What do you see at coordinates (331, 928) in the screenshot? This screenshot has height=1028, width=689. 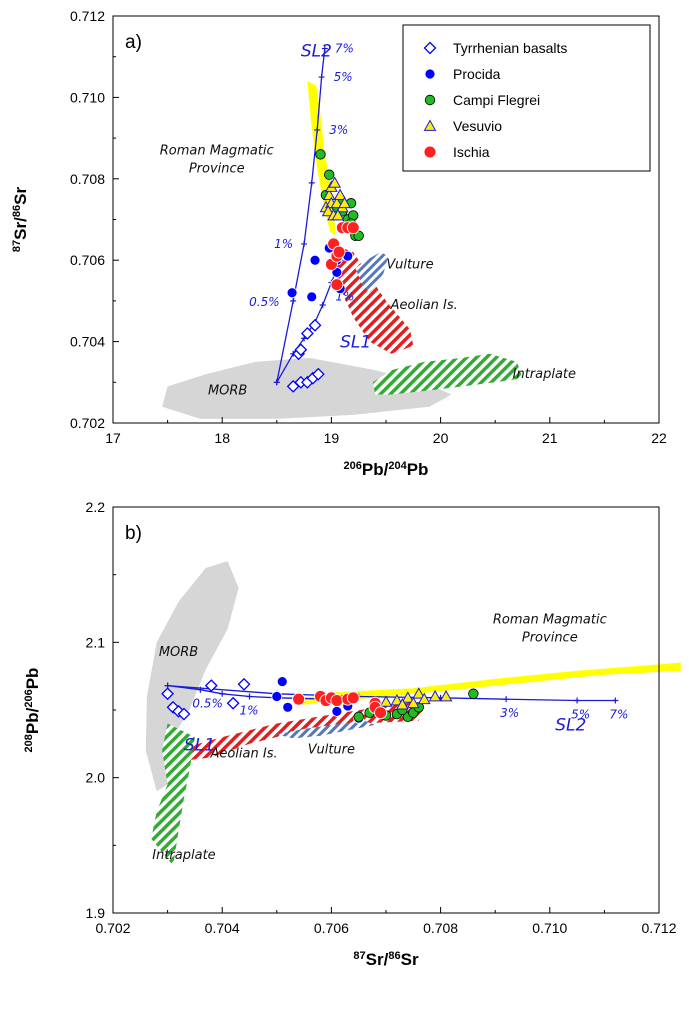 I see `x-tick-label: 0.706` at bounding box center [331, 928].